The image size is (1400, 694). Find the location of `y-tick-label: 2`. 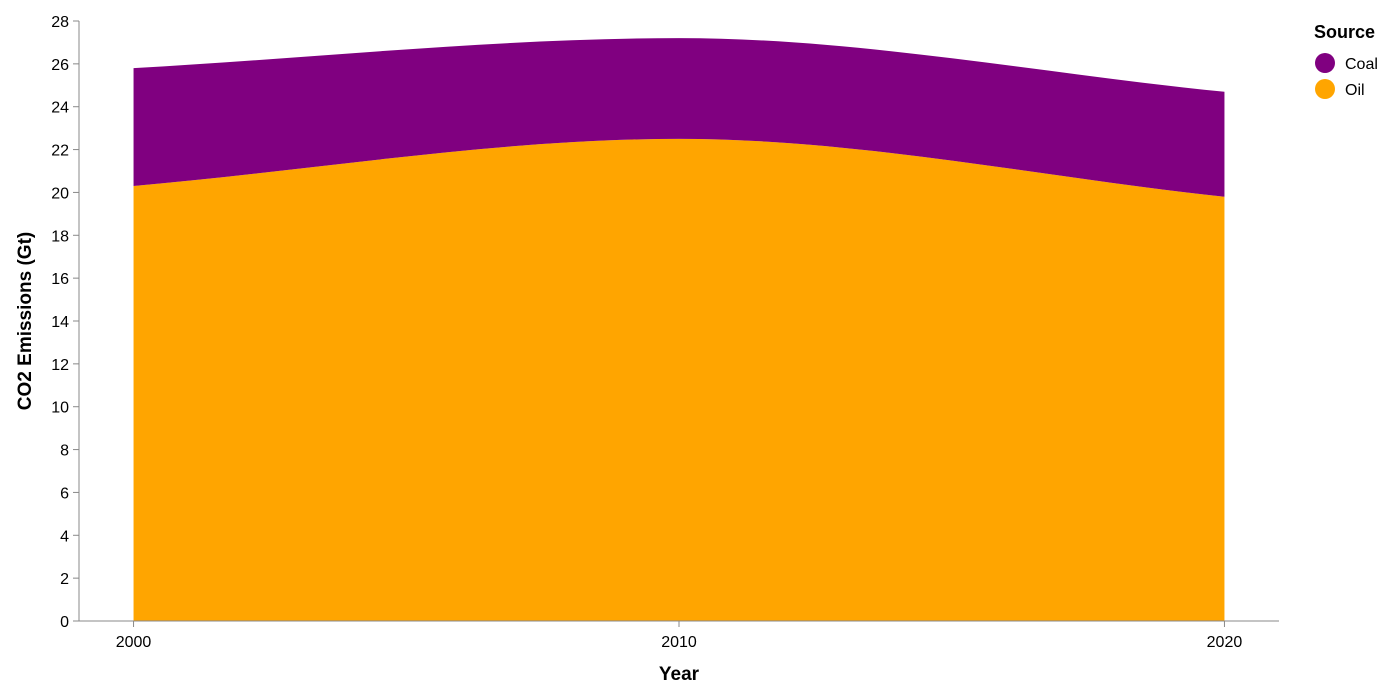

y-tick-label: 2 is located at coordinates (64, 579).